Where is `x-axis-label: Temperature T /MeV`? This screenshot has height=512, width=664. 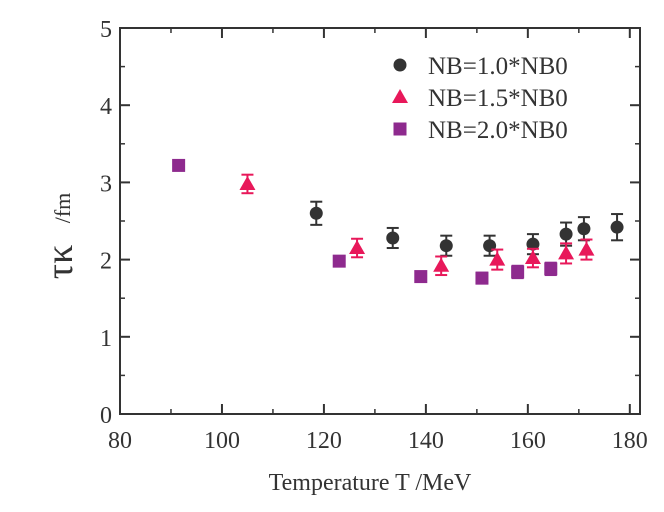 x-axis-label: Temperature T /MeV is located at coordinates (370, 483).